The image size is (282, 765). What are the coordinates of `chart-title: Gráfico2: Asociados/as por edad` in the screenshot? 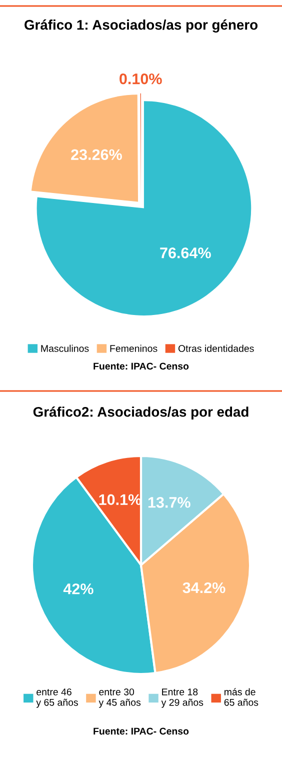 It's located at (140, 413).